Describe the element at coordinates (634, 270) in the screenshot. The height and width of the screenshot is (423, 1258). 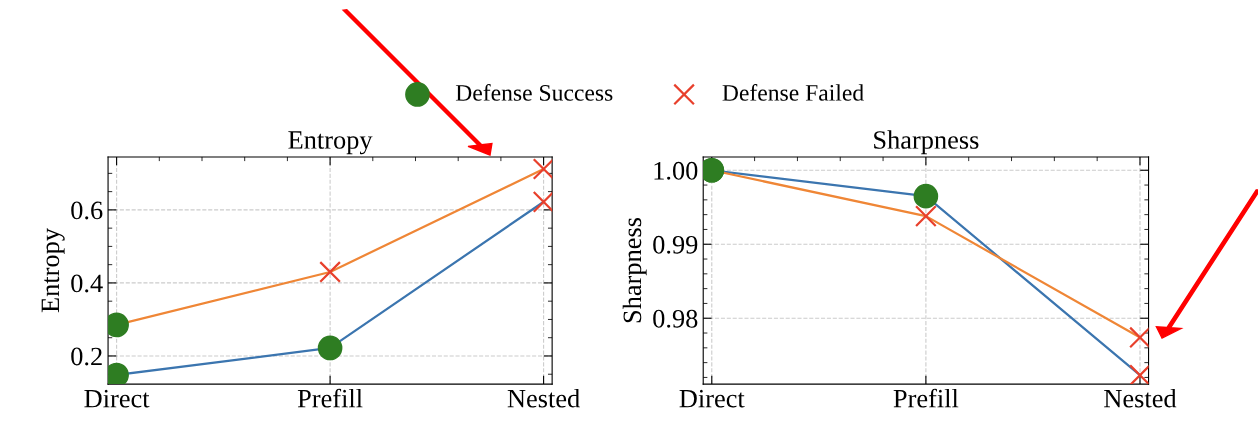
I see `y-axis-title: Sharpness` at that location.